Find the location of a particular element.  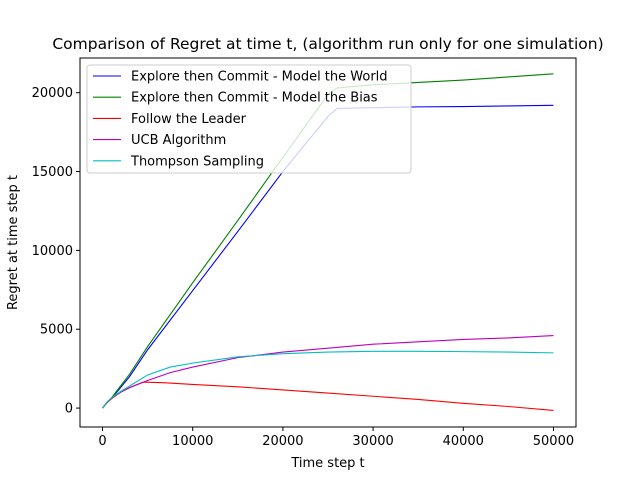

y-axis: 0 5000 10000 15000 20000 is located at coordinates (56, 251).